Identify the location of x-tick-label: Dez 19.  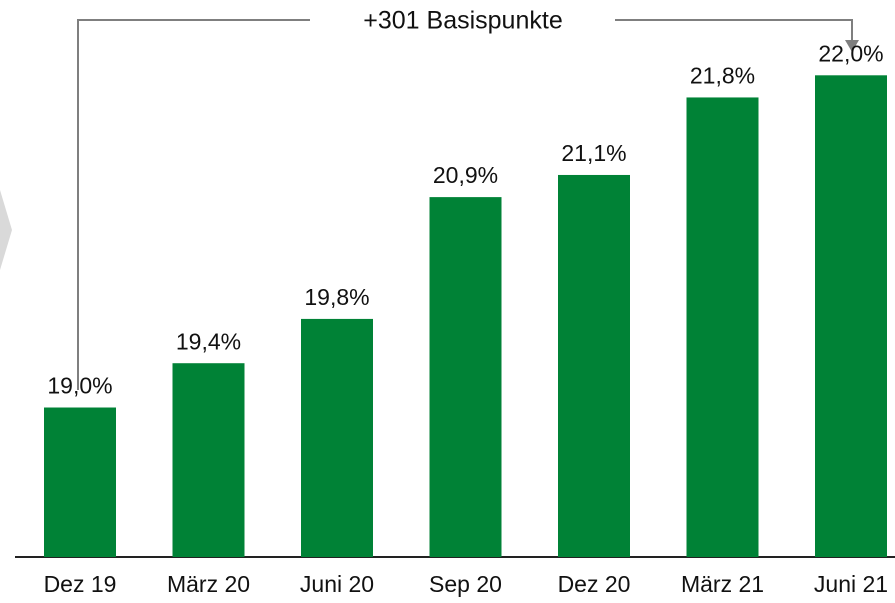
(80, 584).